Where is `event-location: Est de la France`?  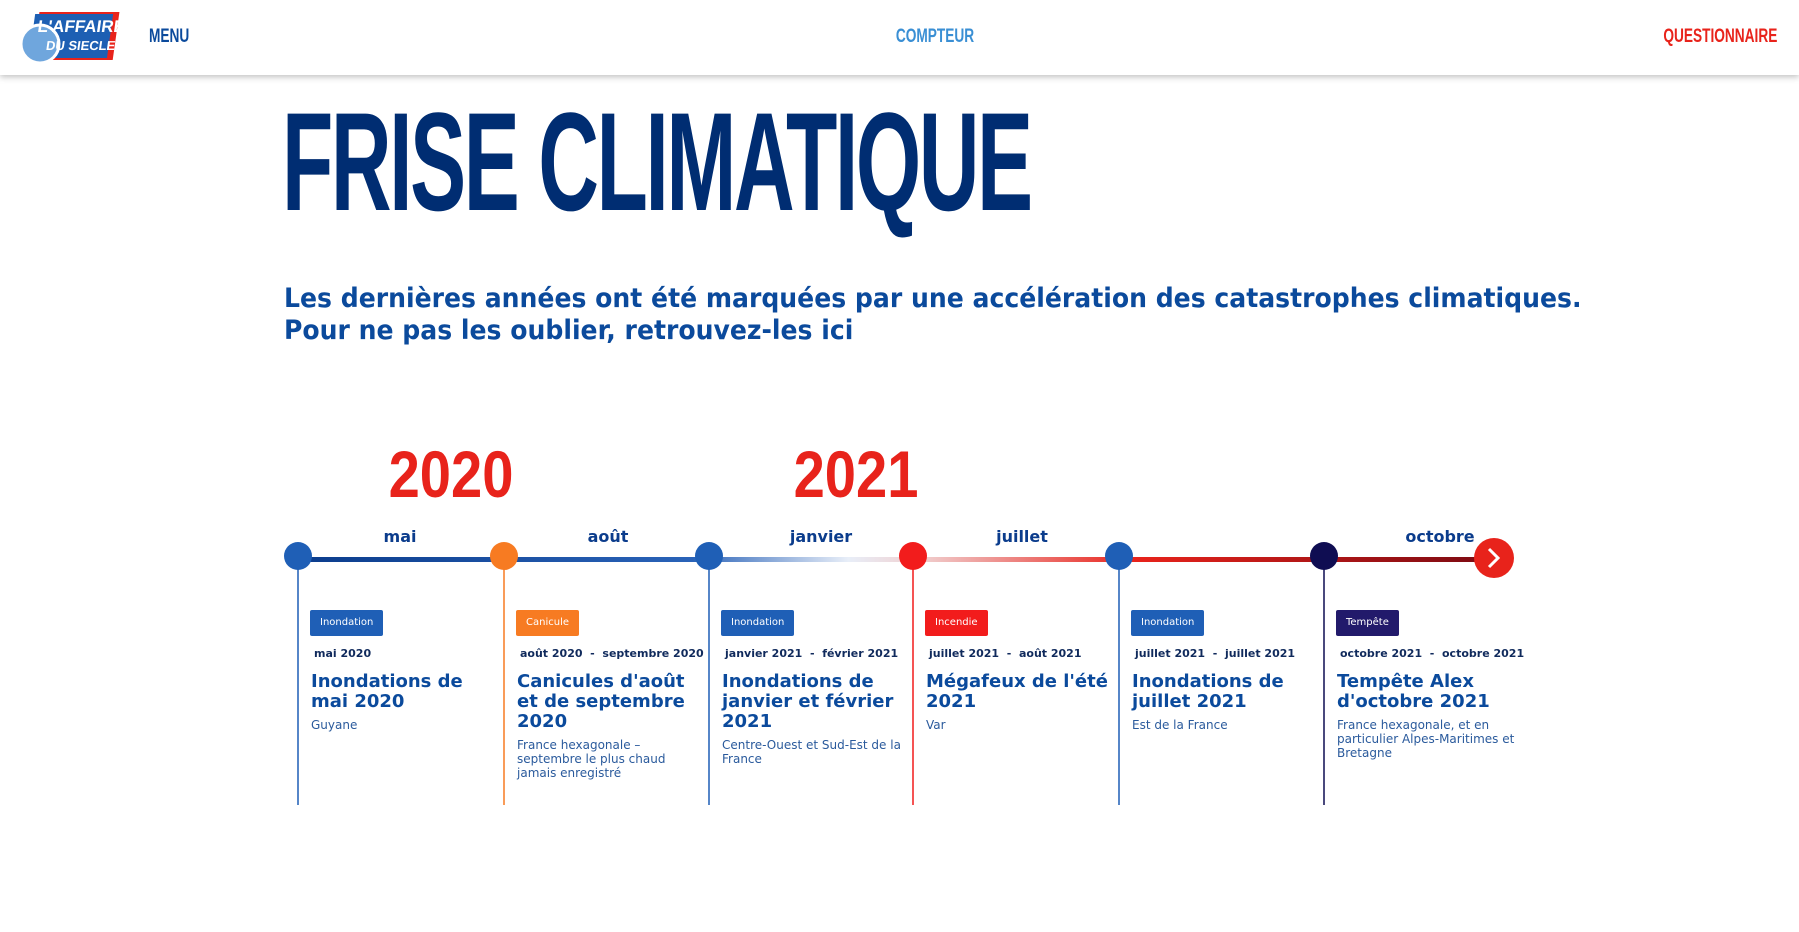
event-location: Est de la France is located at coordinates (1180, 725).